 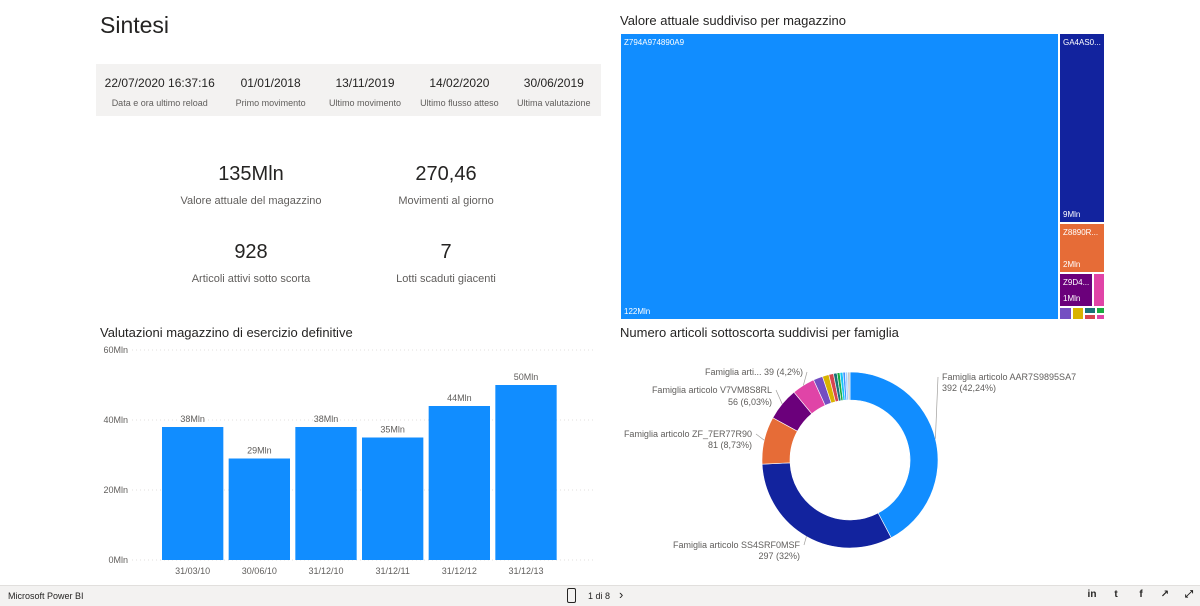 I want to click on info-first-movement: 01/01/2018 Primo movimento, so click(x=270, y=90).